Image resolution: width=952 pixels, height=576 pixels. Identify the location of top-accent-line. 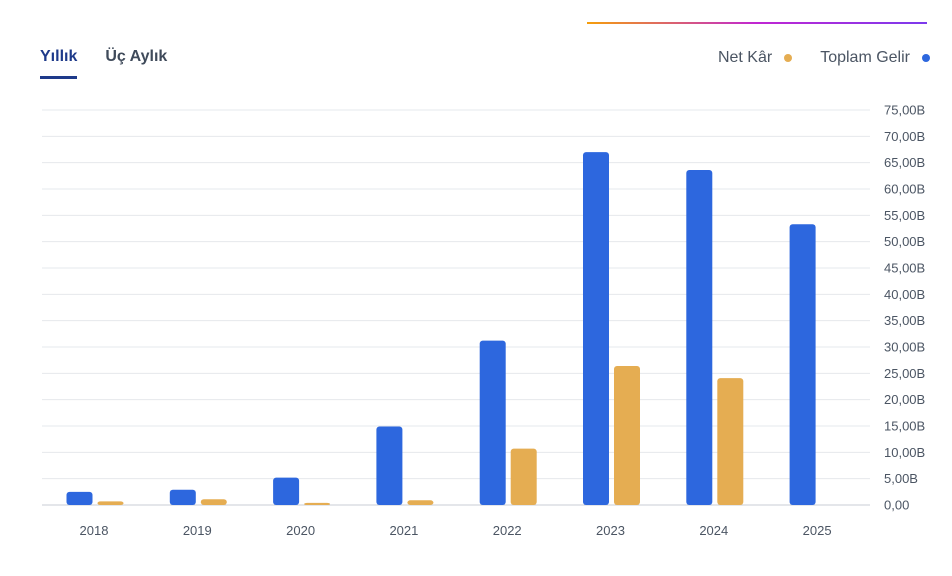
(757, 23).